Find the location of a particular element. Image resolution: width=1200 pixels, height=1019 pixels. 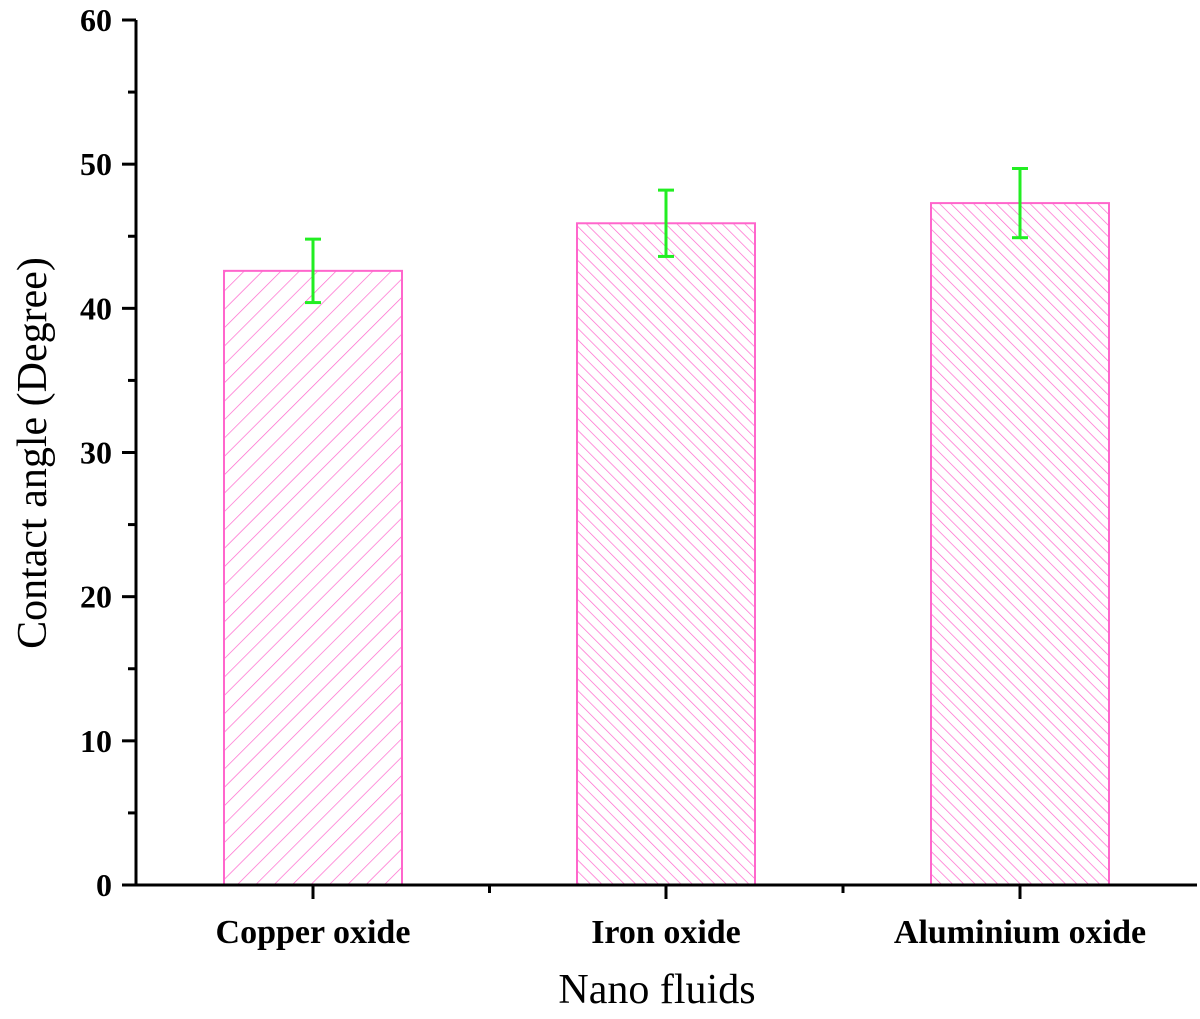

y-tick-label-10: 10 is located at coordinates (96, 741).